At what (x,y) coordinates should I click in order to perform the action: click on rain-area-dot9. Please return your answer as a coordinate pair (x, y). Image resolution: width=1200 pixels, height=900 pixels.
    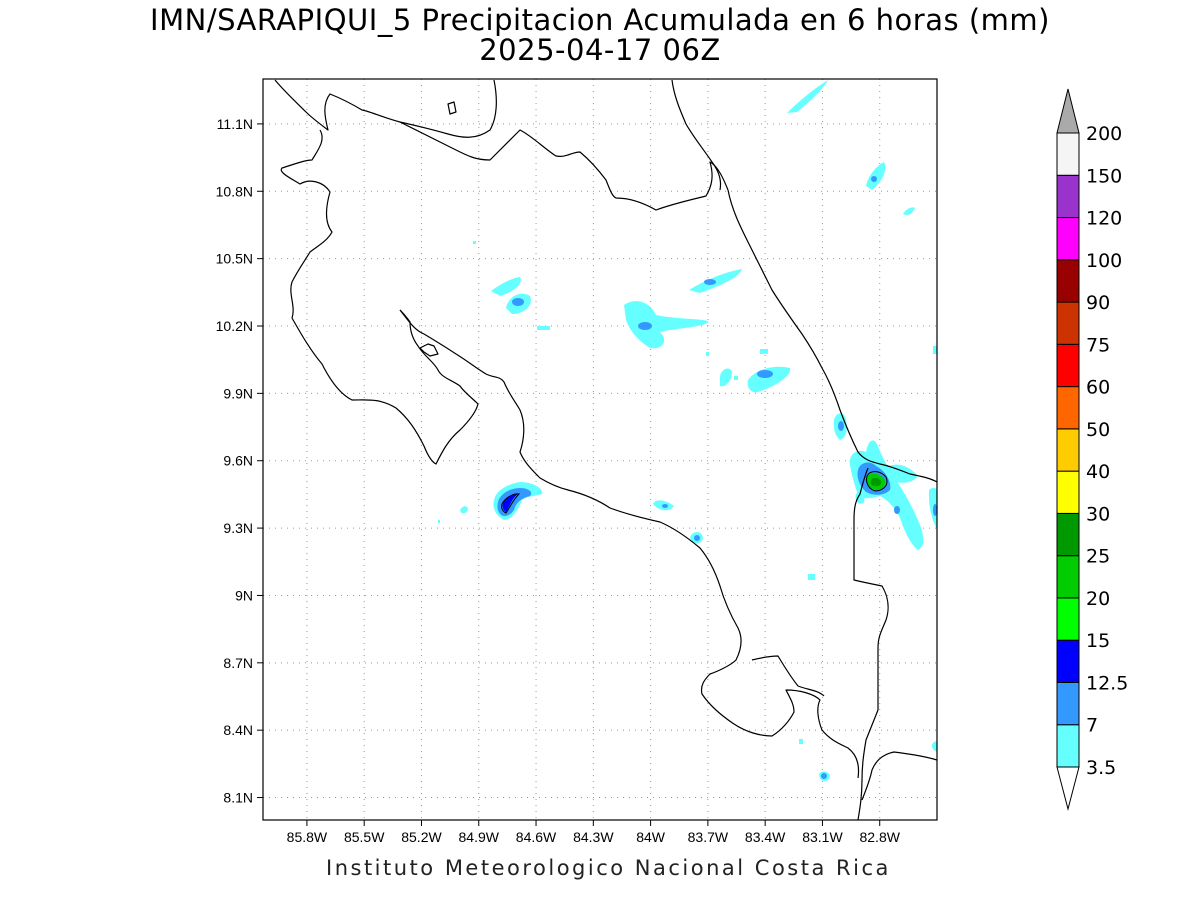
    Looking at the image, I should click on (801, 741).